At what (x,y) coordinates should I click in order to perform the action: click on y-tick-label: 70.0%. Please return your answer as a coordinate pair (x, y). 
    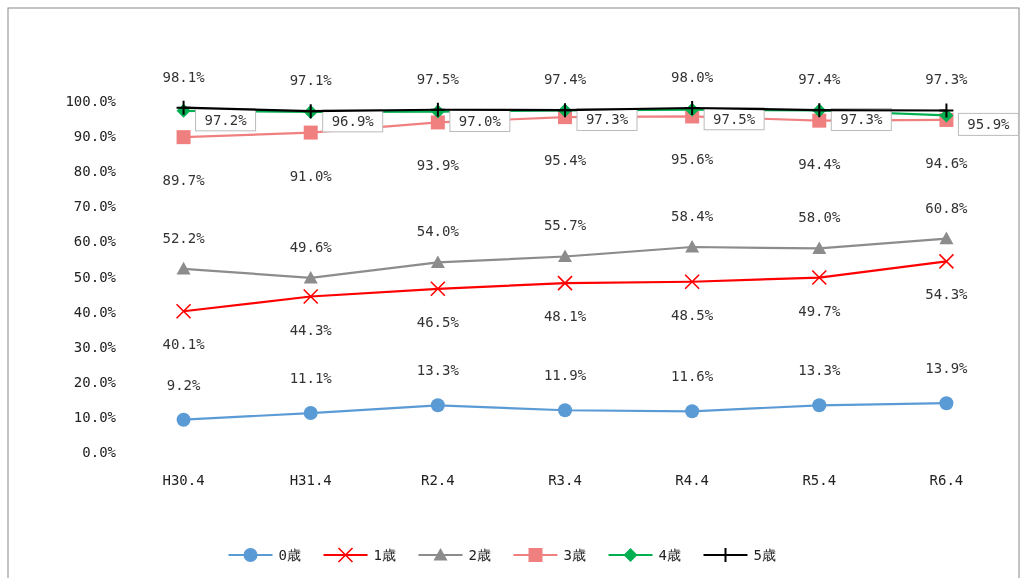
    Looking at the image, I should click on (95, 206).